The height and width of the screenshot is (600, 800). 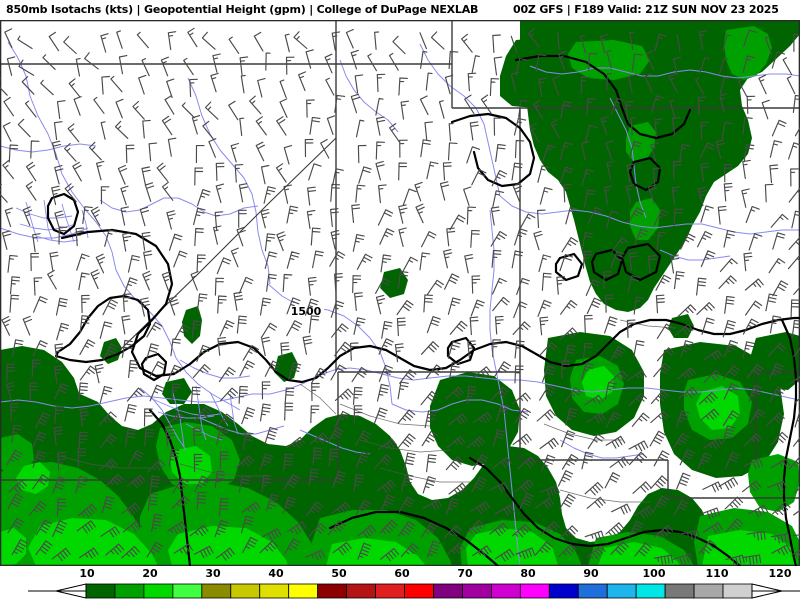 What do you see at coordinates (228, 546) in the screenshot?
I see `isotach-region-bright` at bounding box center [228, 546].